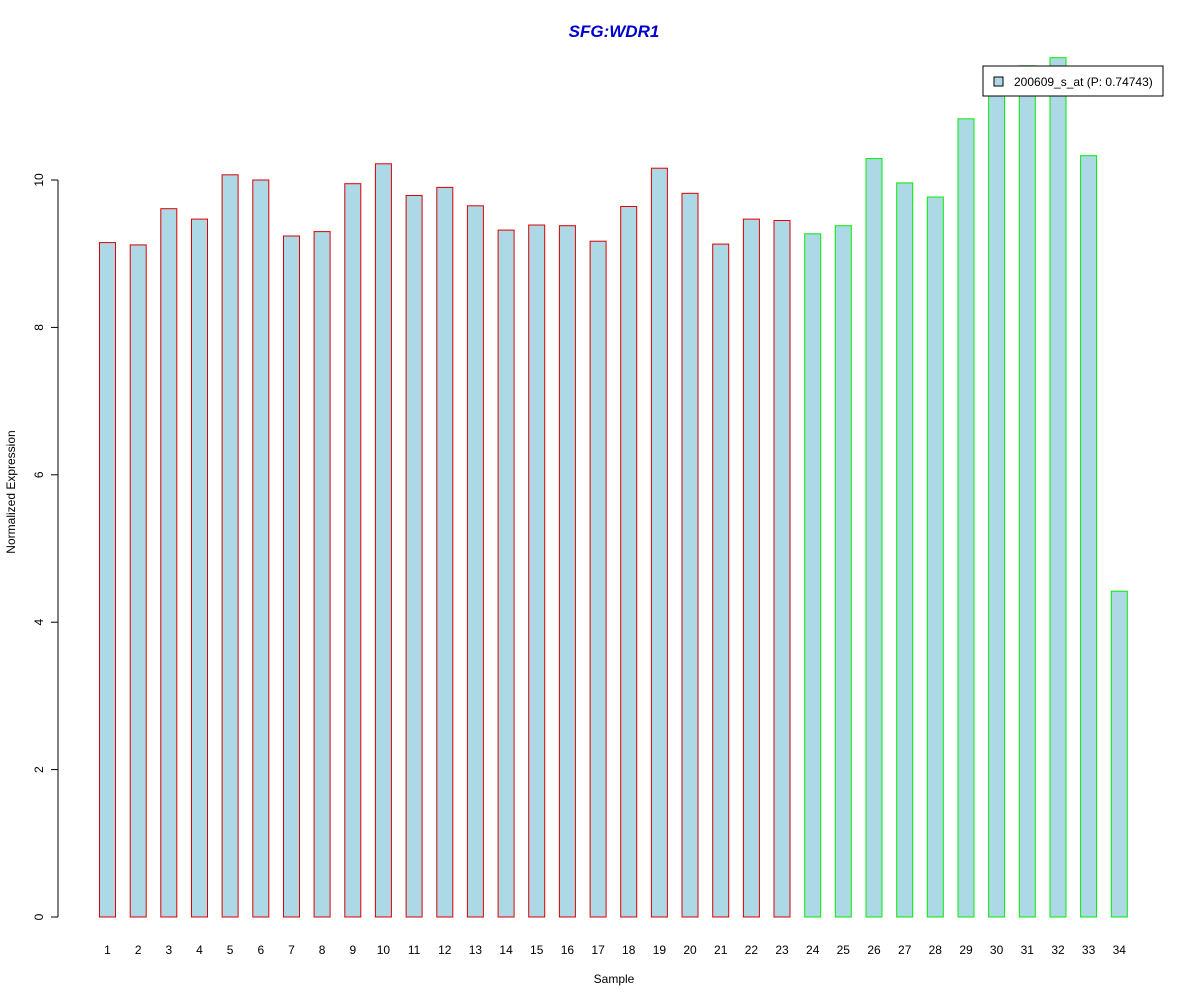 This screenshot has width=1200, height=1000. I want to click on x-tick-label: 6, so click(260, 950).